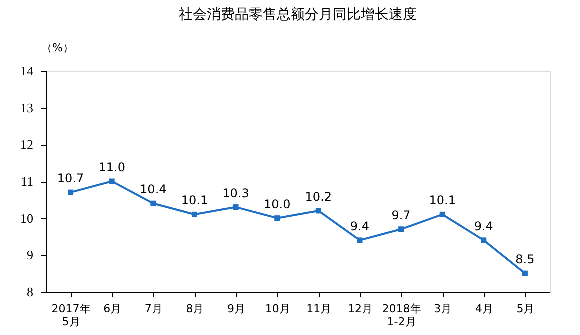 This screenshot has width=580, height=335. Describe the element at coordinates (30, 255) in the screenshot. I see `y-tick-label: 9` at that location.